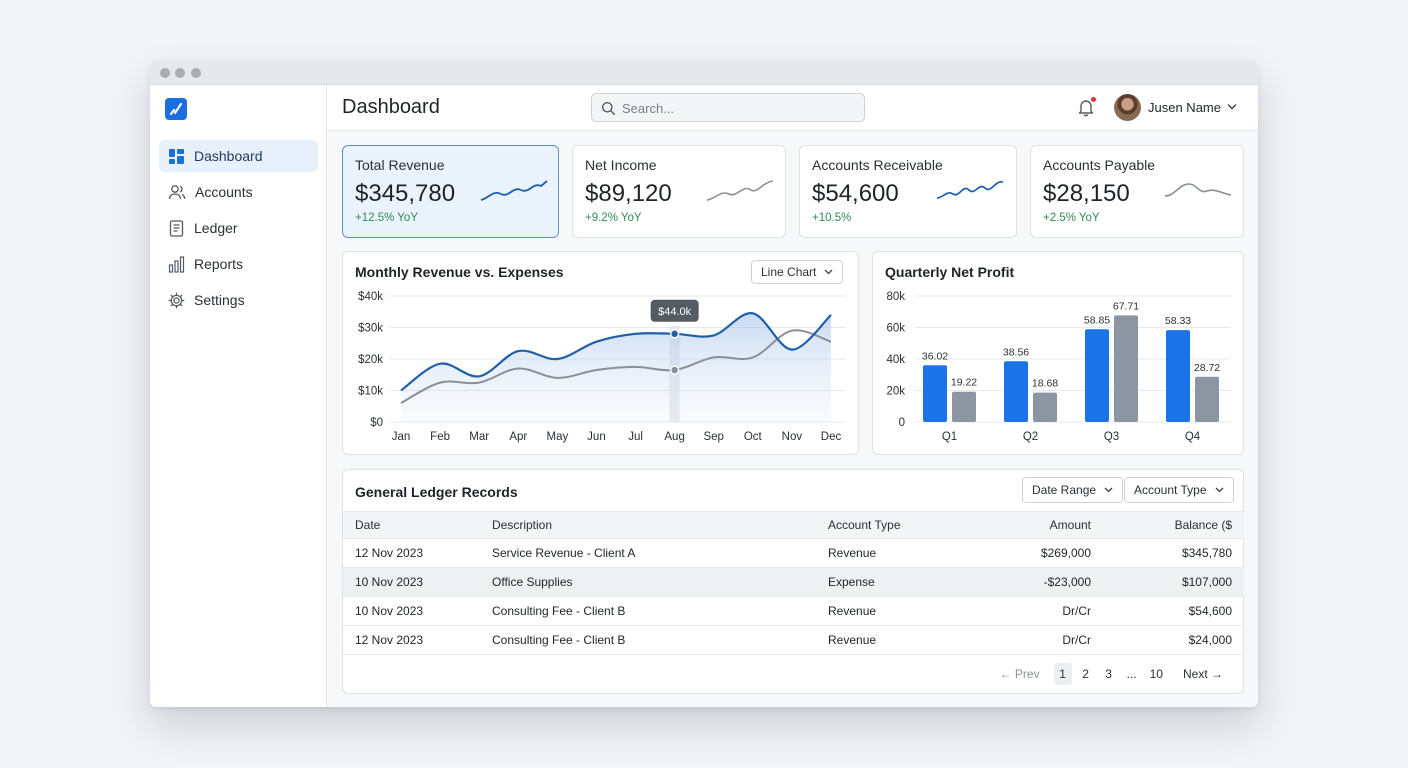 The width and height of the screenshot is (1408, 768). I want to click on kpi-card-accounts-receivable: Accounts Receivable $54,600 +10.5%, so click(908, 191).